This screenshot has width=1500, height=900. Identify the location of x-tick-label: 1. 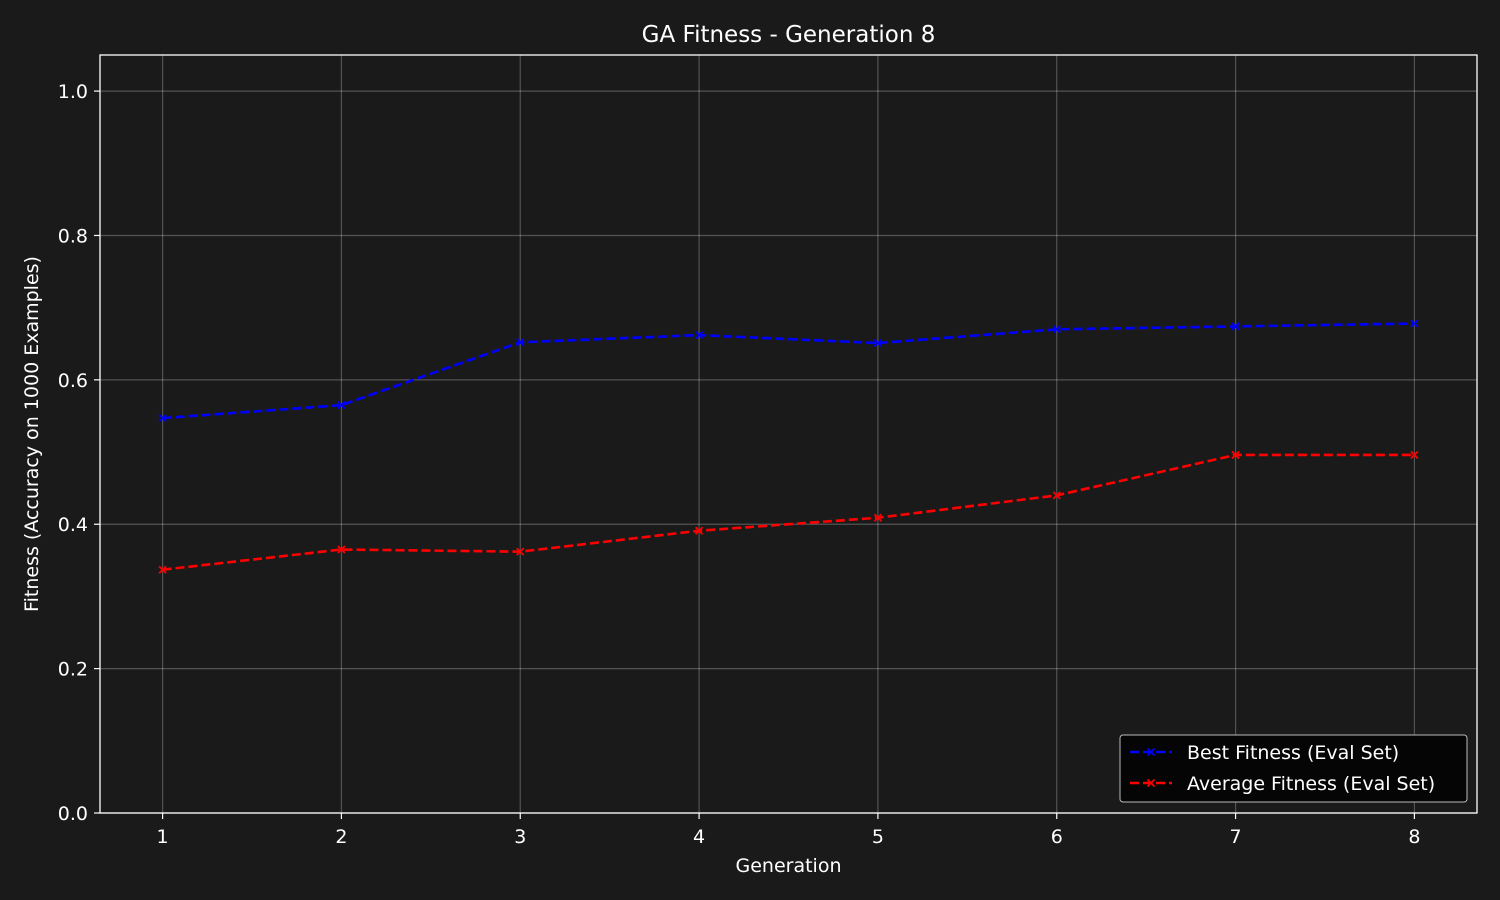
(163, 837).